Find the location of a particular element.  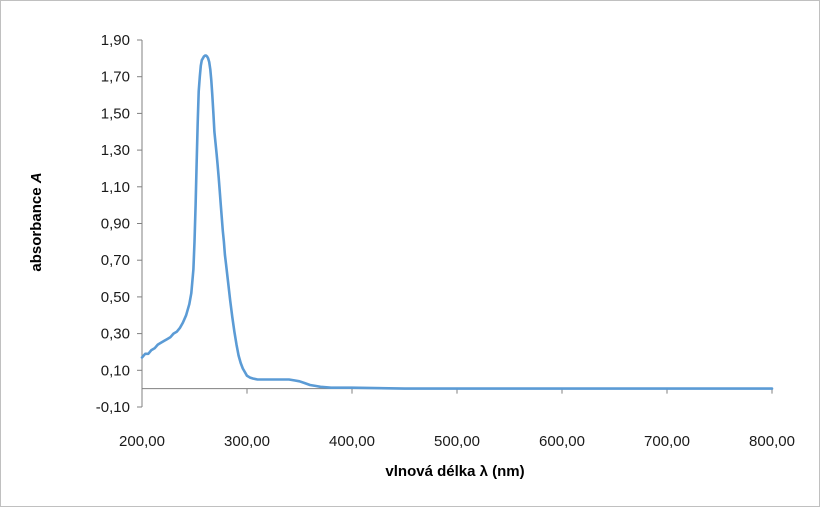

y-tick-label: 1,70 is located at coordinates (115, 77).